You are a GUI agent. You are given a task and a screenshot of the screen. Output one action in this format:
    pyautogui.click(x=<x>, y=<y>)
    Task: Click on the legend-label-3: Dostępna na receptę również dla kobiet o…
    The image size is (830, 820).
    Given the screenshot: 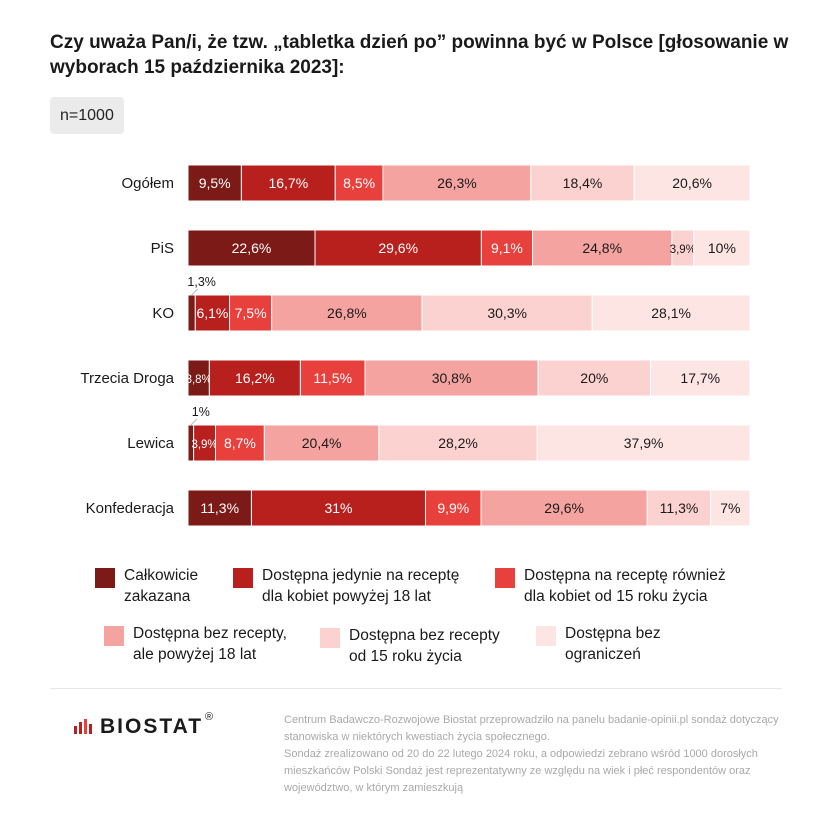 What is the action you would take?
    pyautogui.click(x=625, y=586)
    